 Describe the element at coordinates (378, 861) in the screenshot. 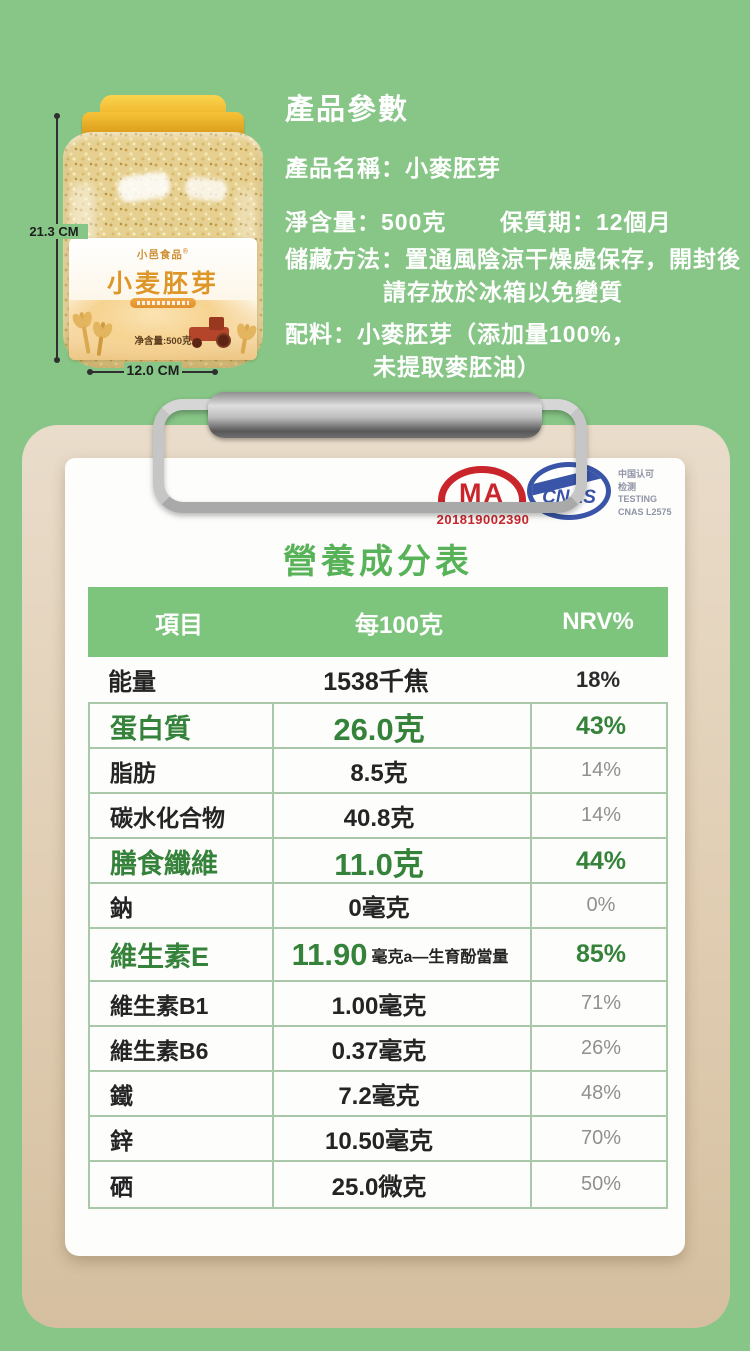

I see `table-row: 膳食纖維 11.0克 44%` at that location.